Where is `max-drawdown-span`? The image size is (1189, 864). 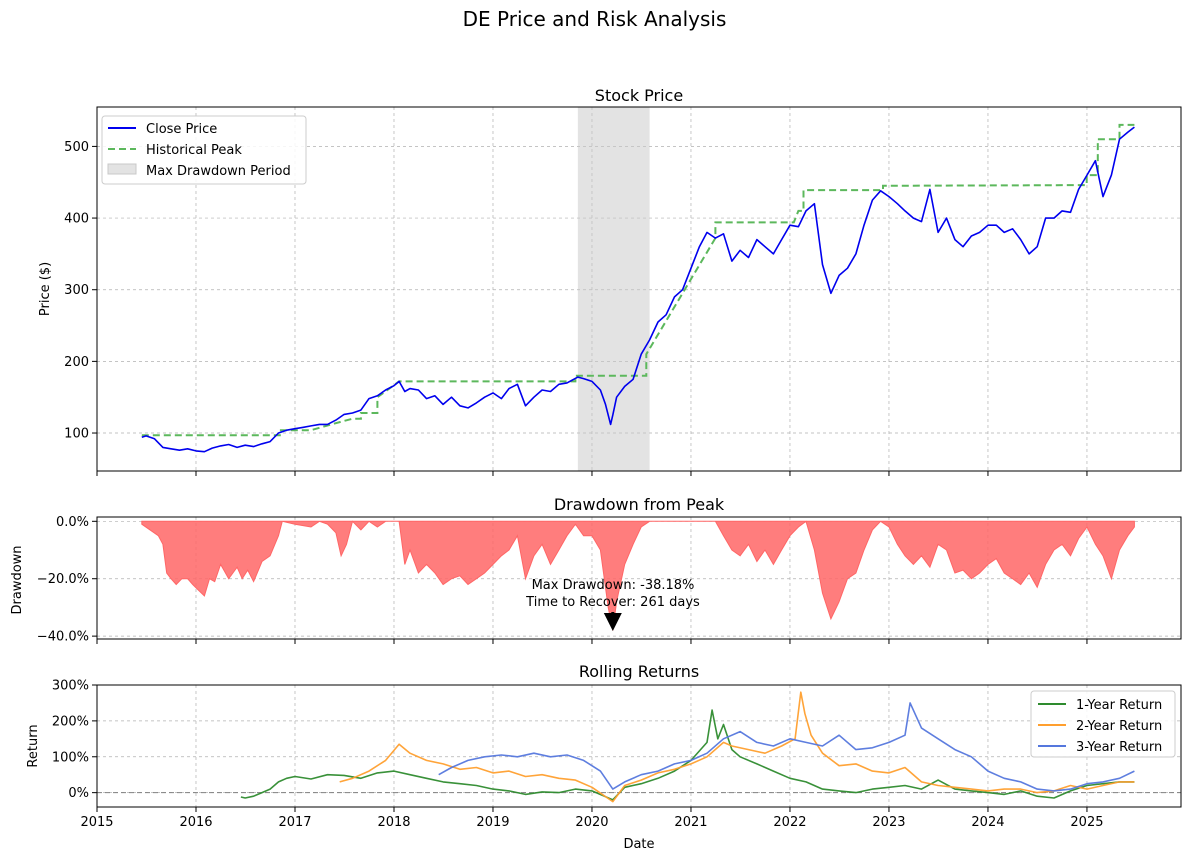 max-drawdown-span is located at coordinates (613, 289).